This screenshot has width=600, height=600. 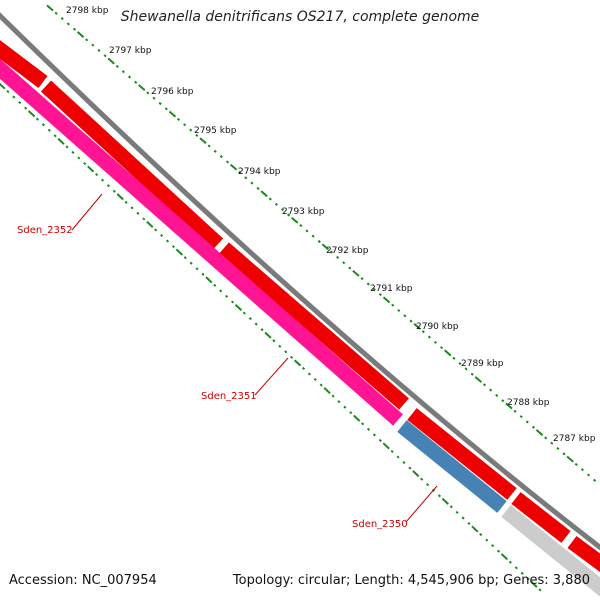 I want to click on tick-label: 2794 kbp, so click(x=259, y=172).